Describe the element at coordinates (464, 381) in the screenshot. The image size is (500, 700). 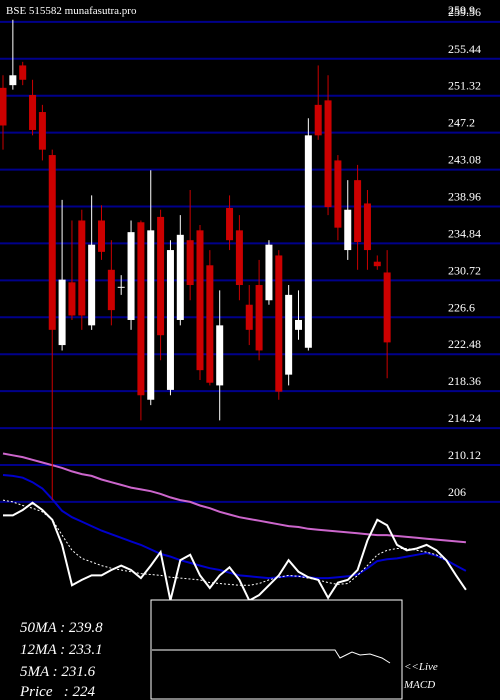
I see `y-tick-label: 218.36` at that location.